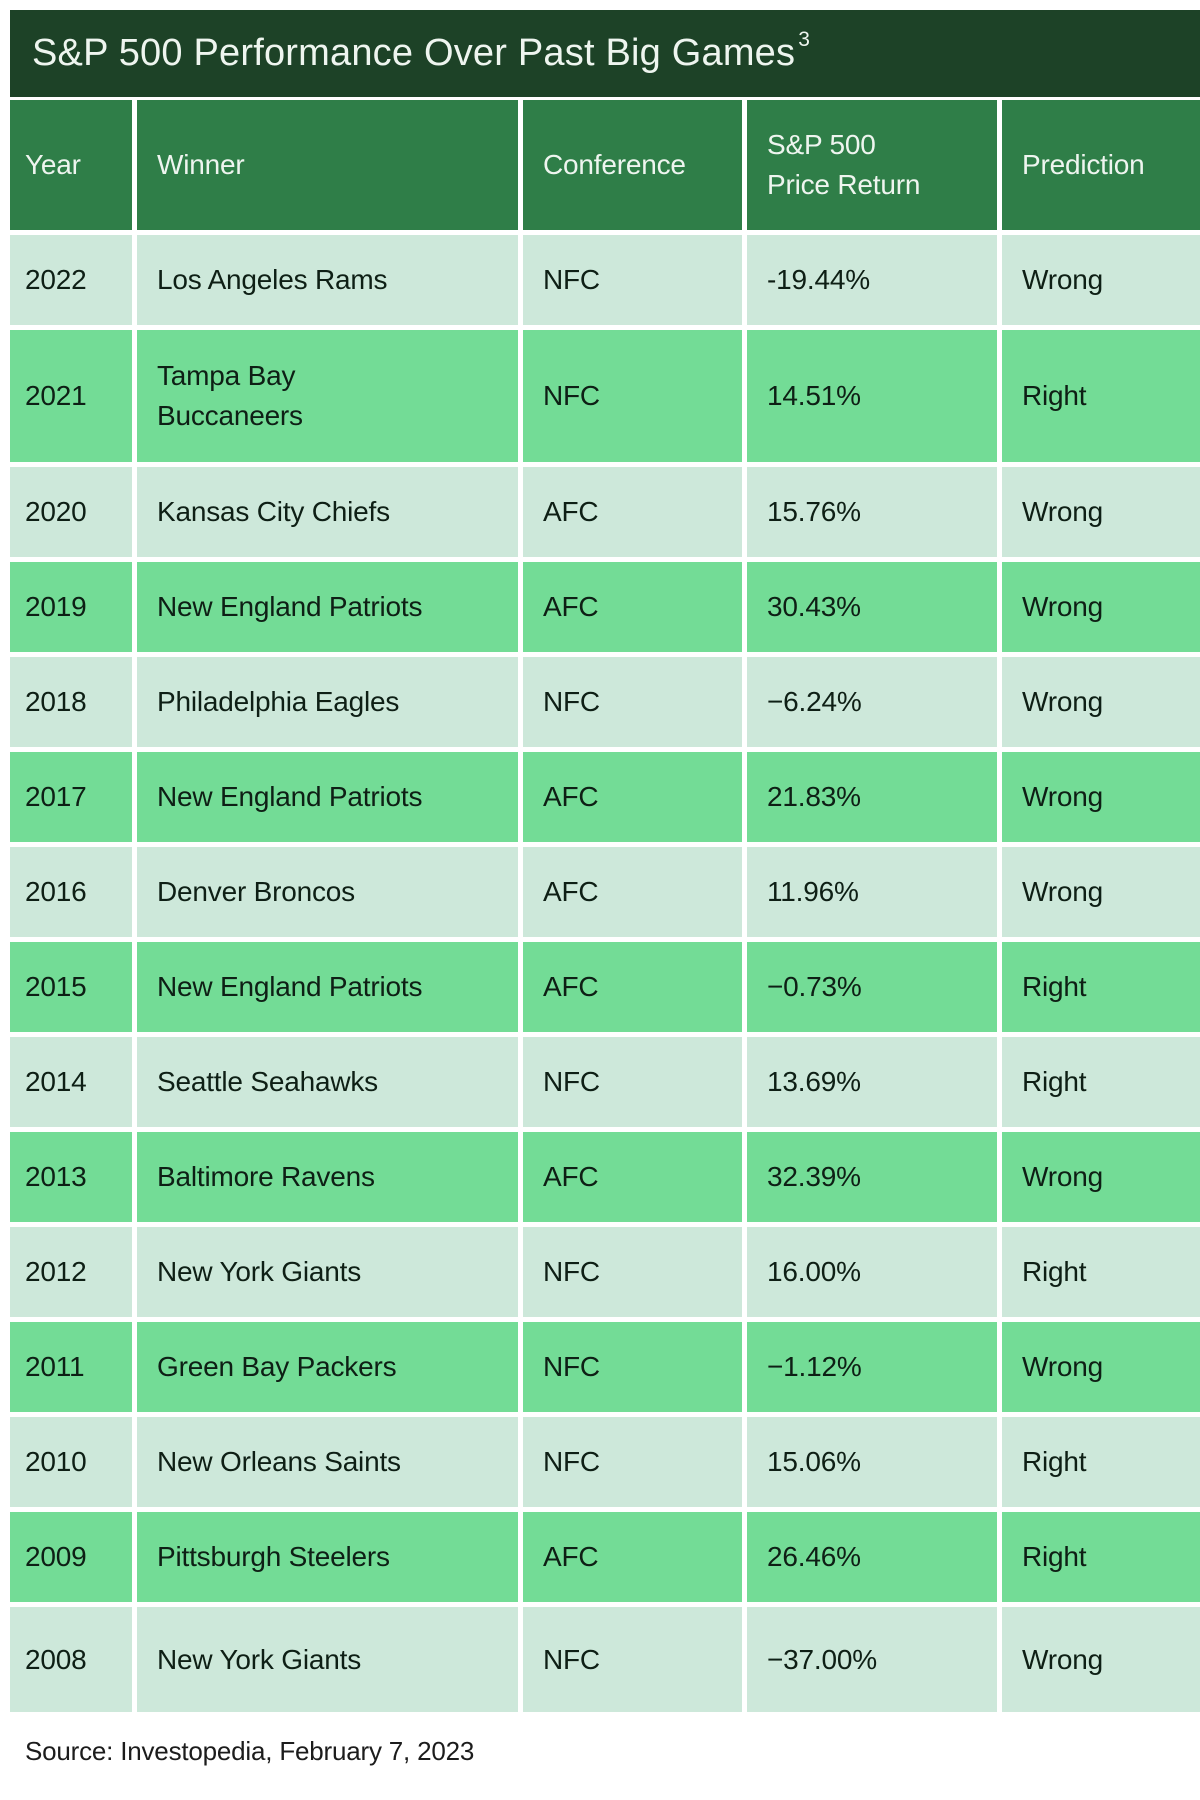 The image size is (1200, 1800). Describe the element at coordinates (71, 1272) in the screenshot. I see `cell-year: 2012` at that location.